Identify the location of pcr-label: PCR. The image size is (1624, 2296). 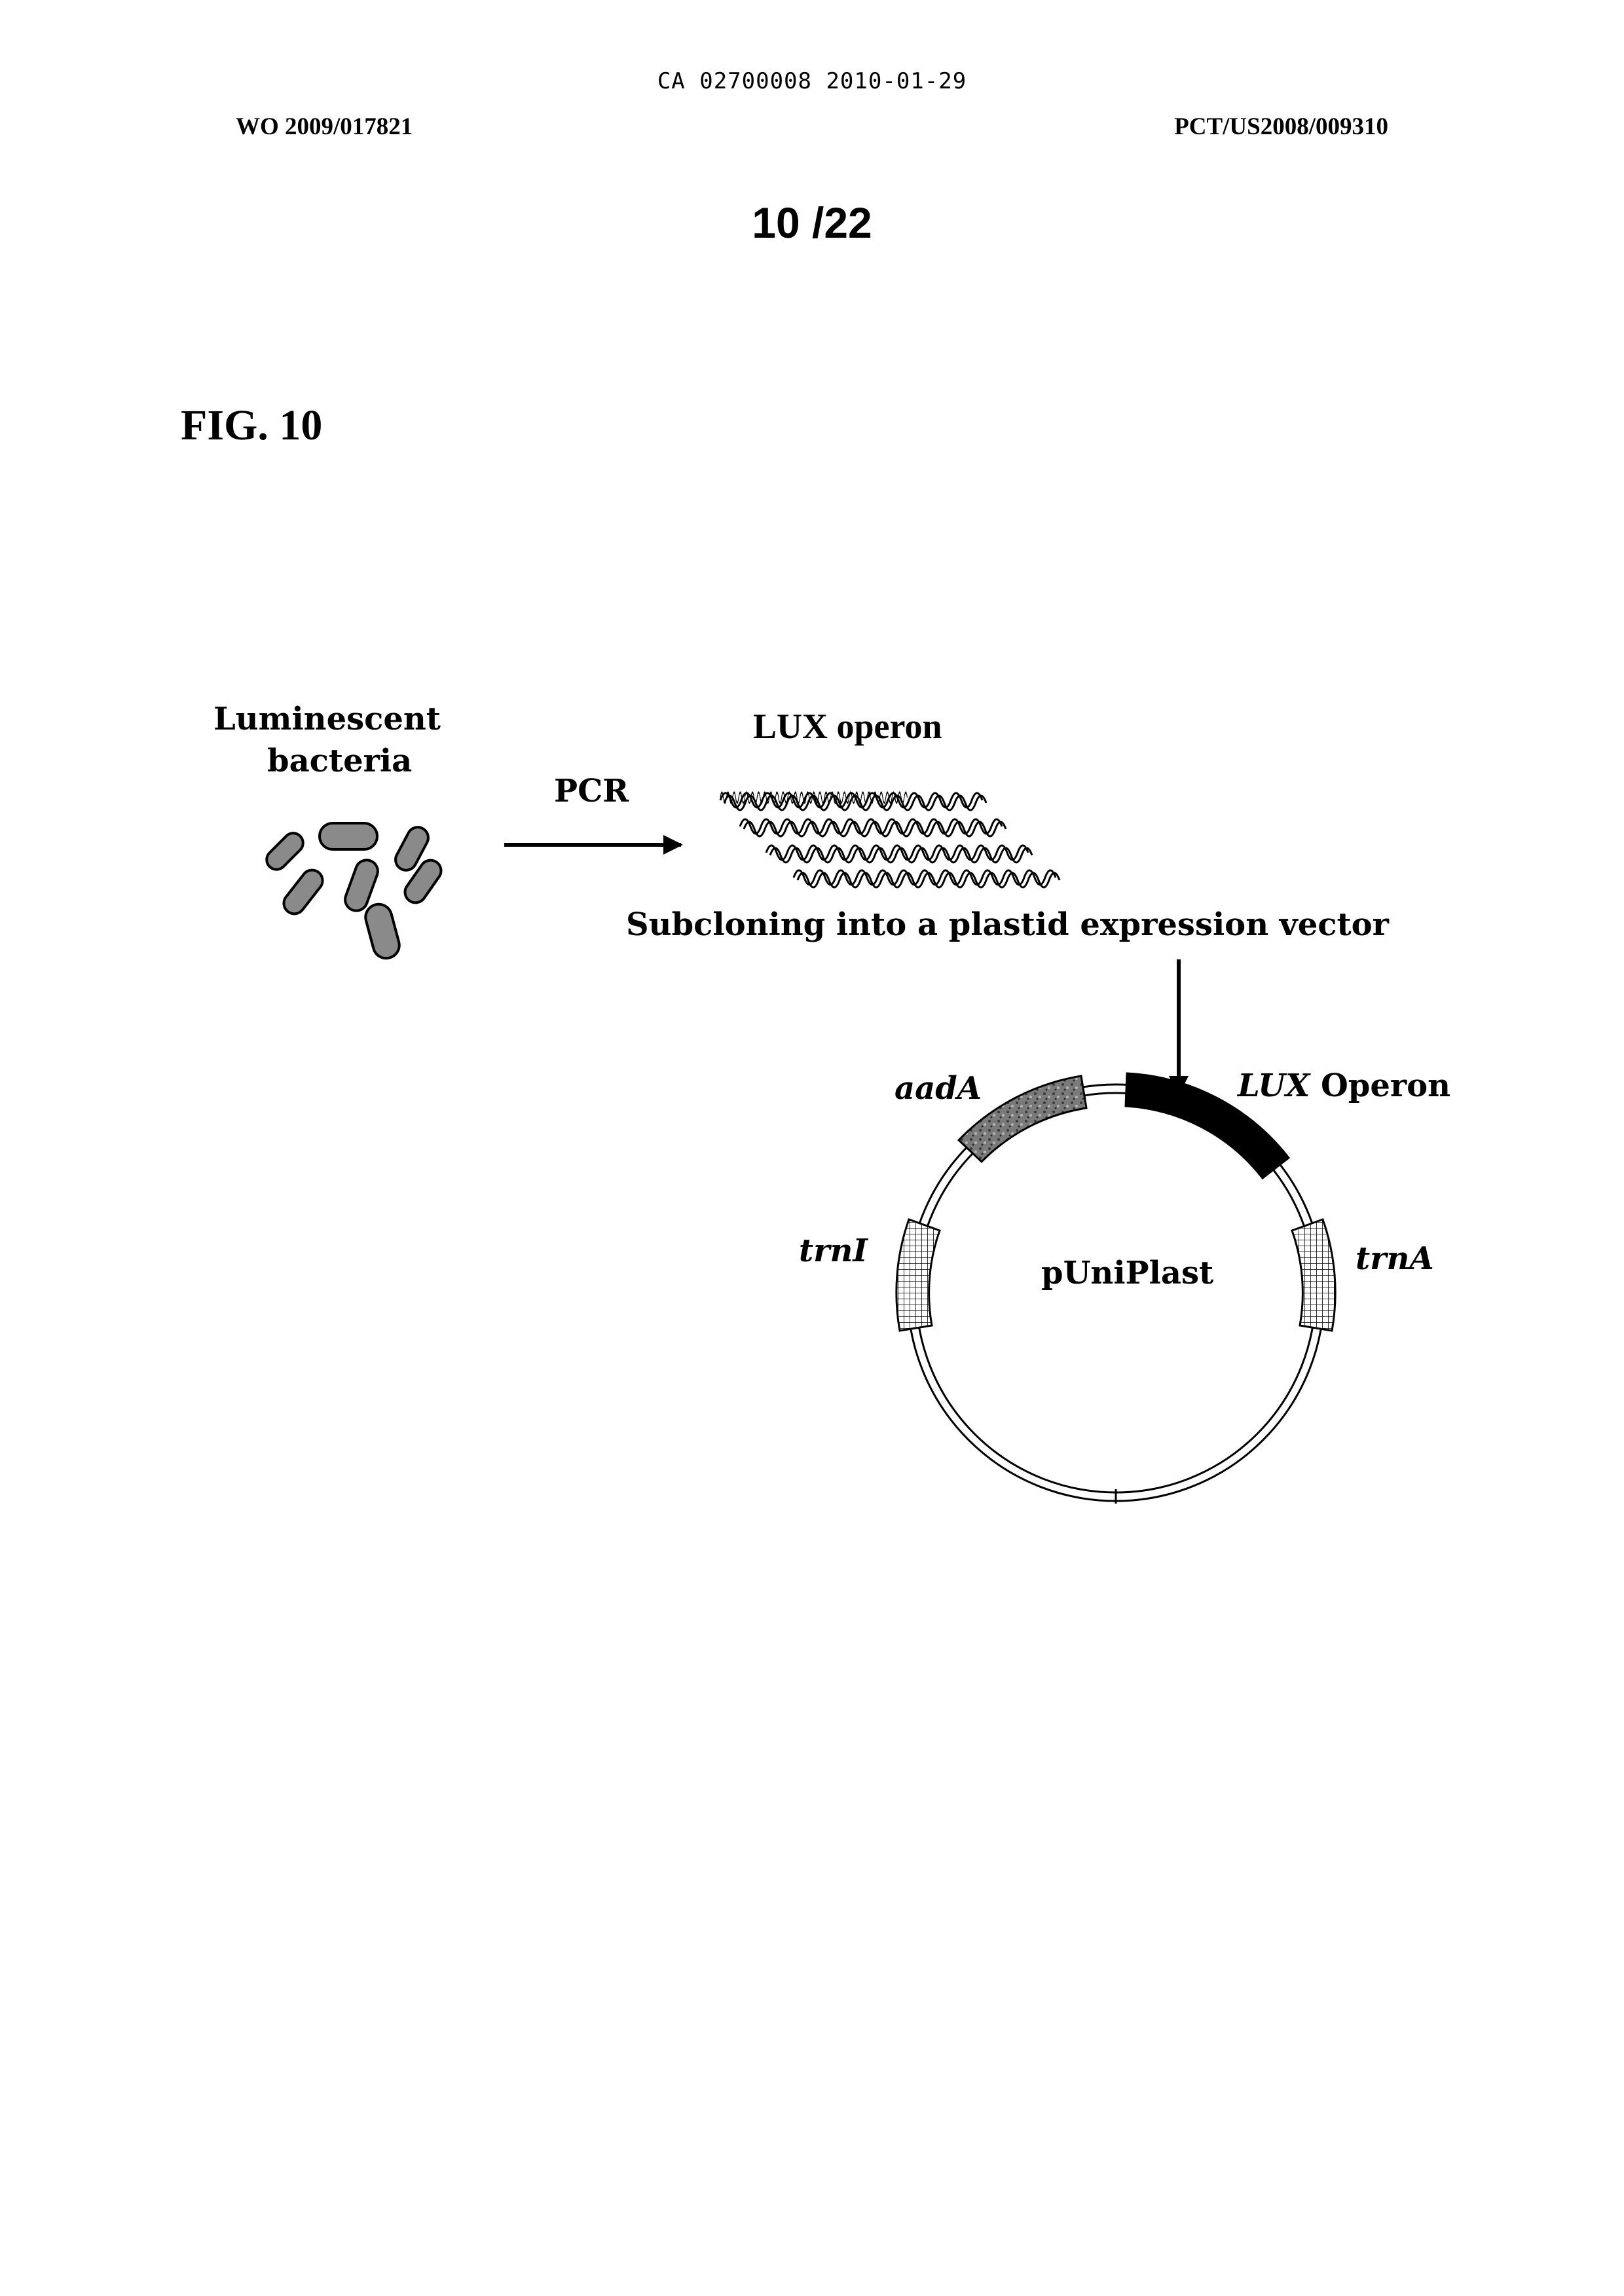
(591, 791).